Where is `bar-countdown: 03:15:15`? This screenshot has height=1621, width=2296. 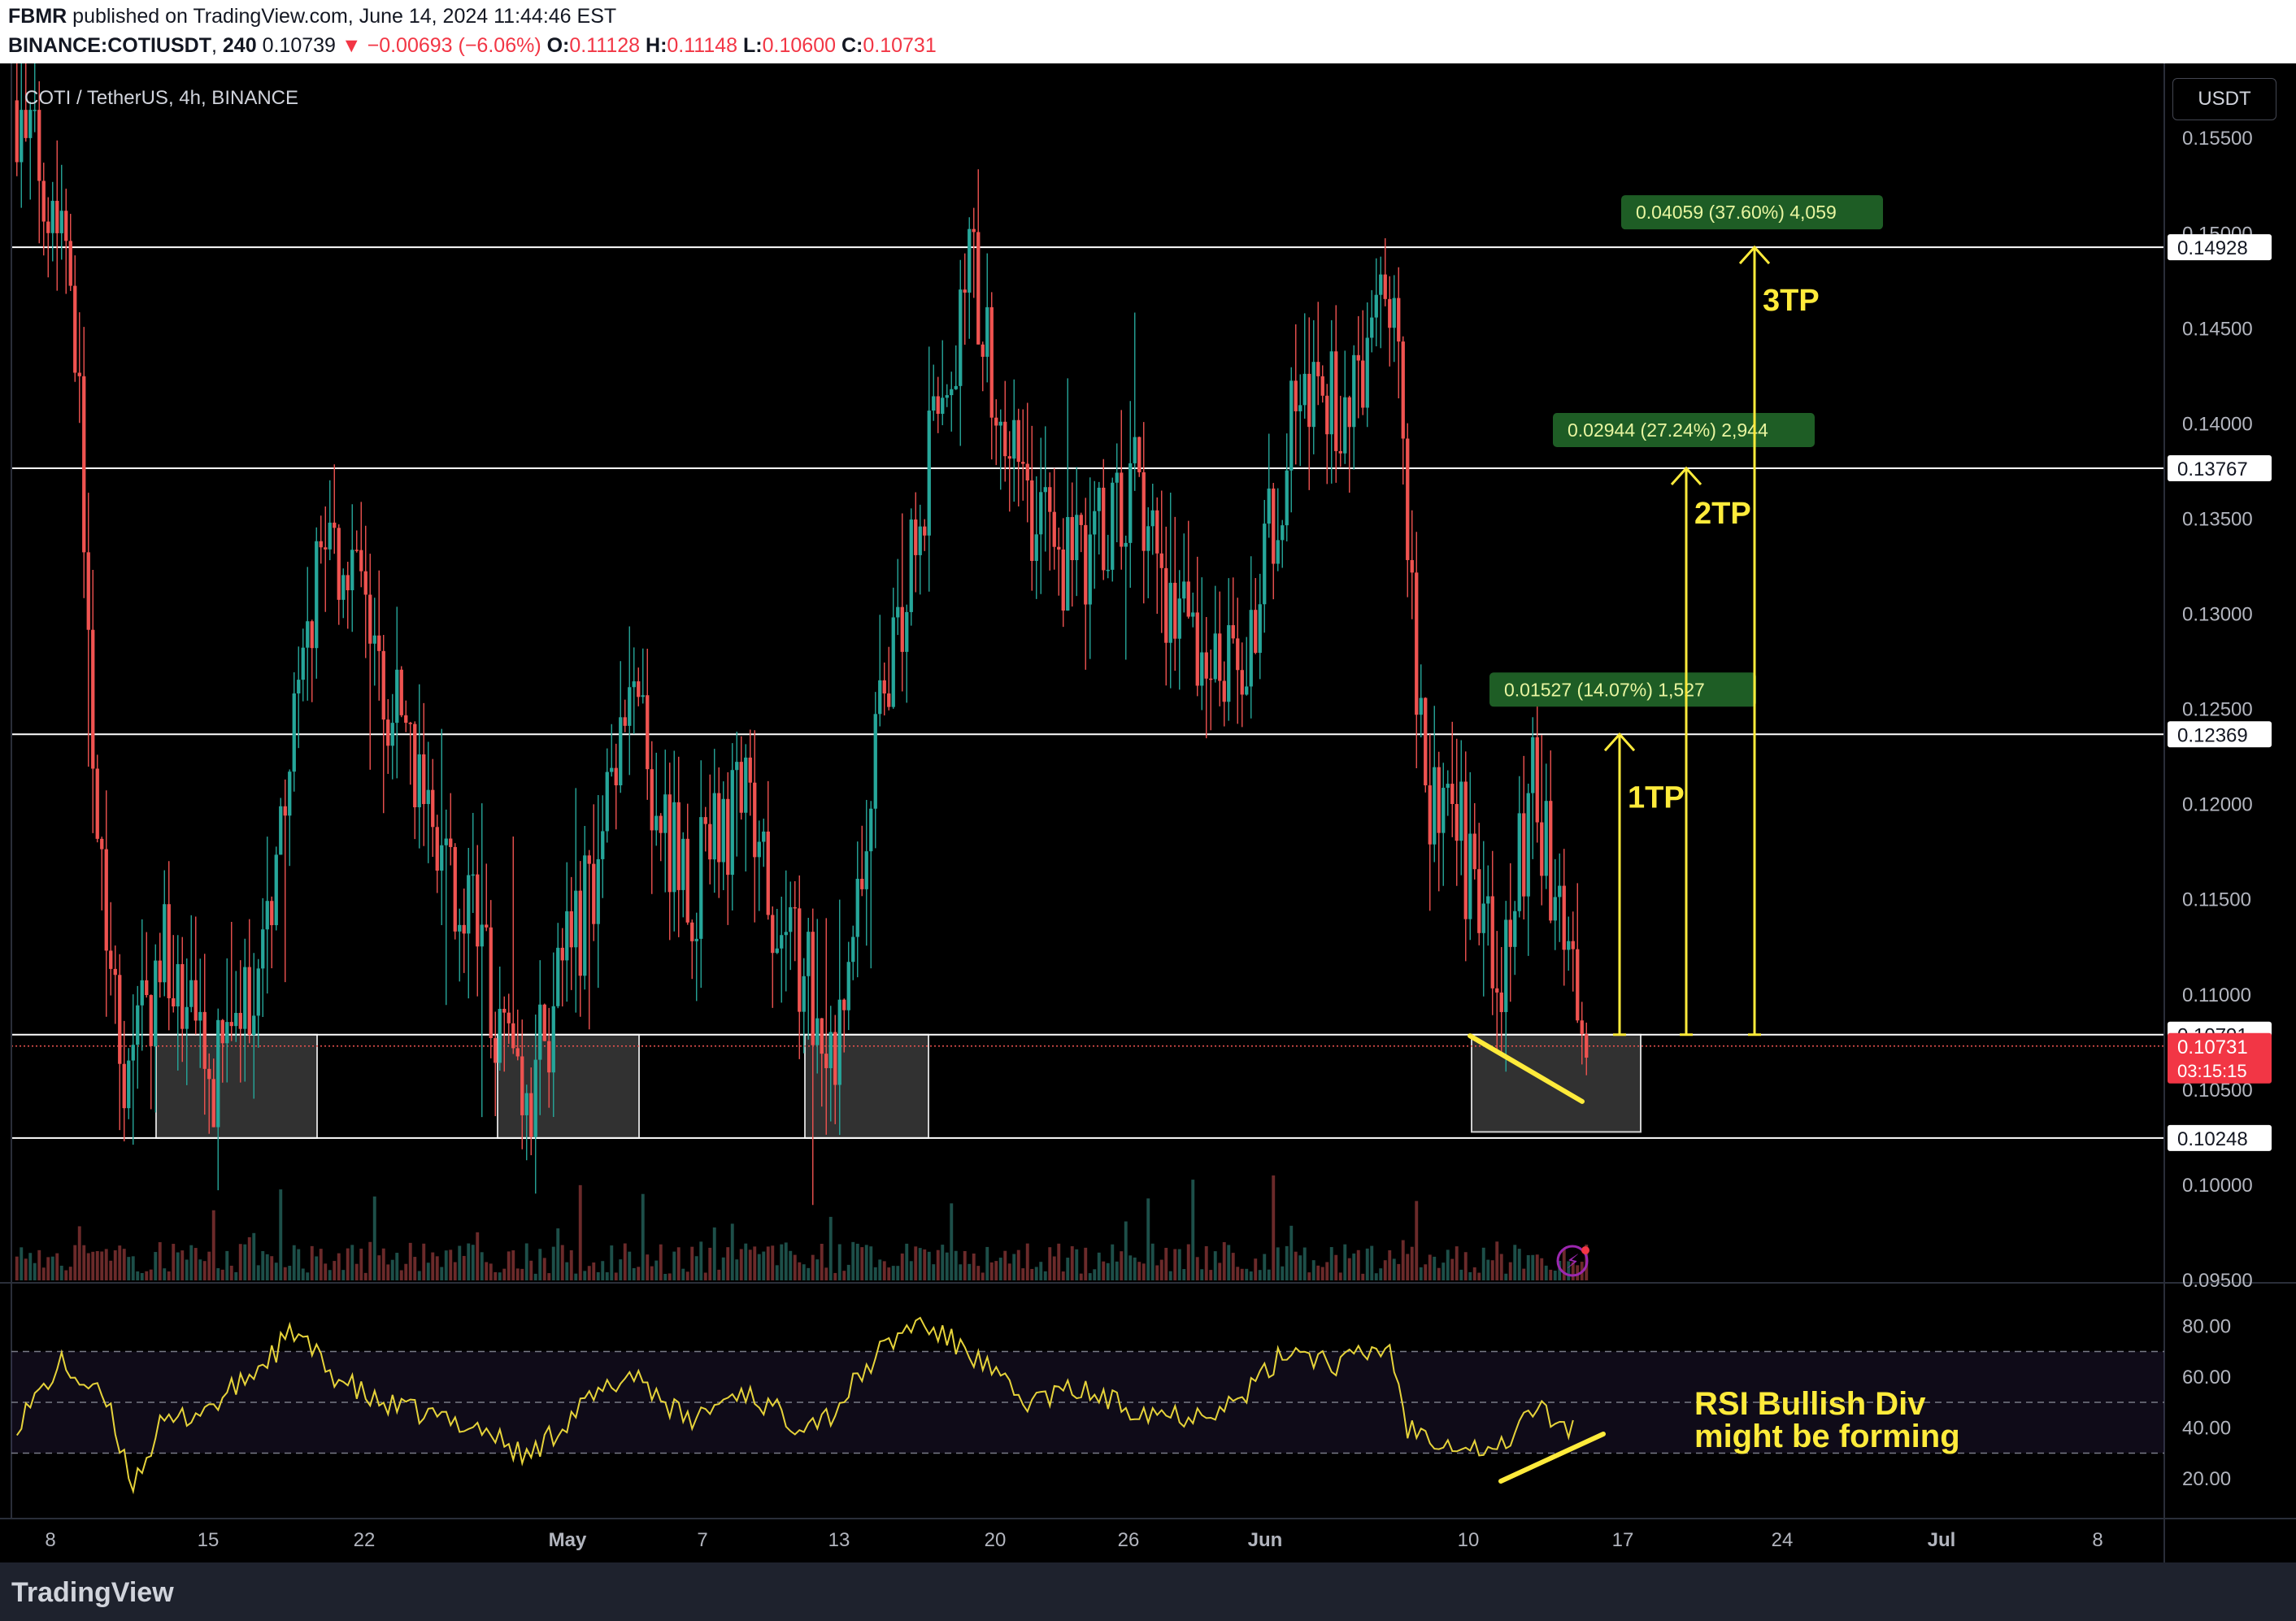 bar-countdown: 03:15:15 is located at coordinates (2212, 1071).